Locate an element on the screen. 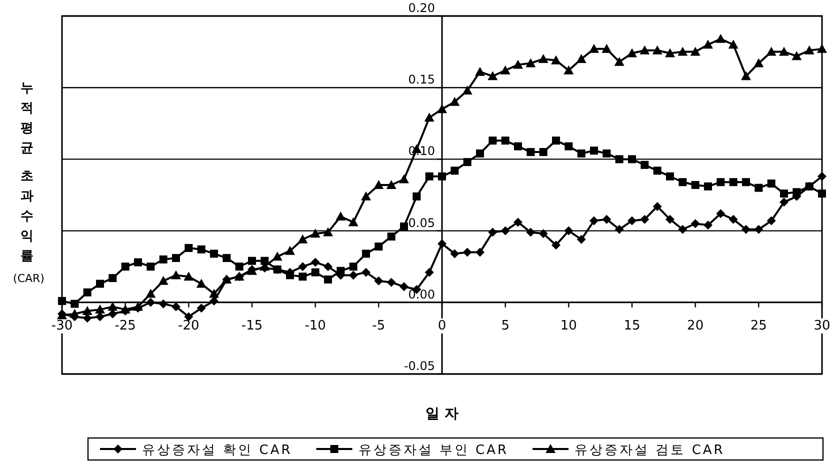 The width and height of the screenshot is (840, 473). y-tick-label: 0.15 is located at coordinates (421, 79).